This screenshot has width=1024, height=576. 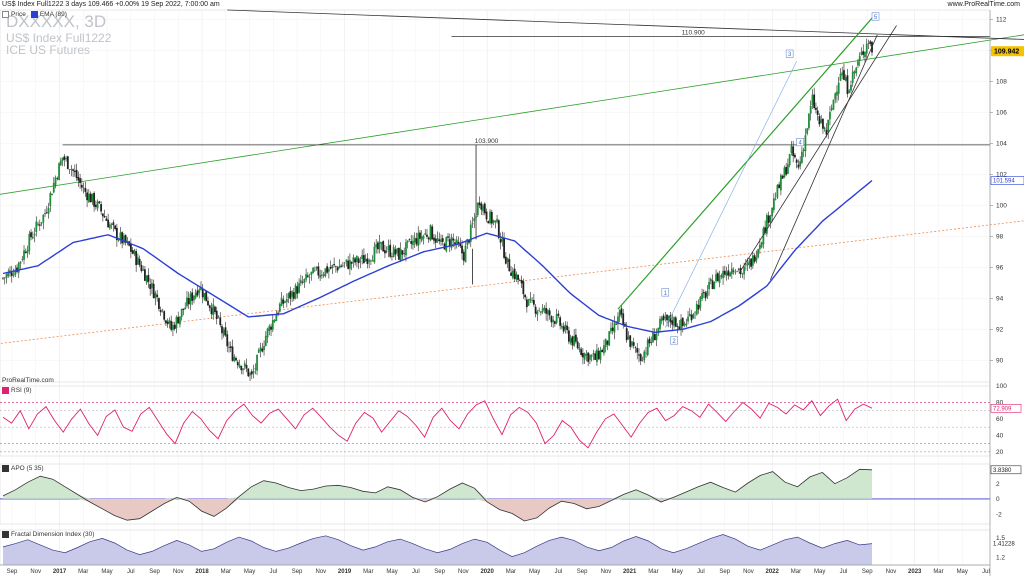 What do you see at coordinates (59, 38) in the screenshot?
I see `watermark-name: US$ Index Full1222` at bounding box center [59, 38].